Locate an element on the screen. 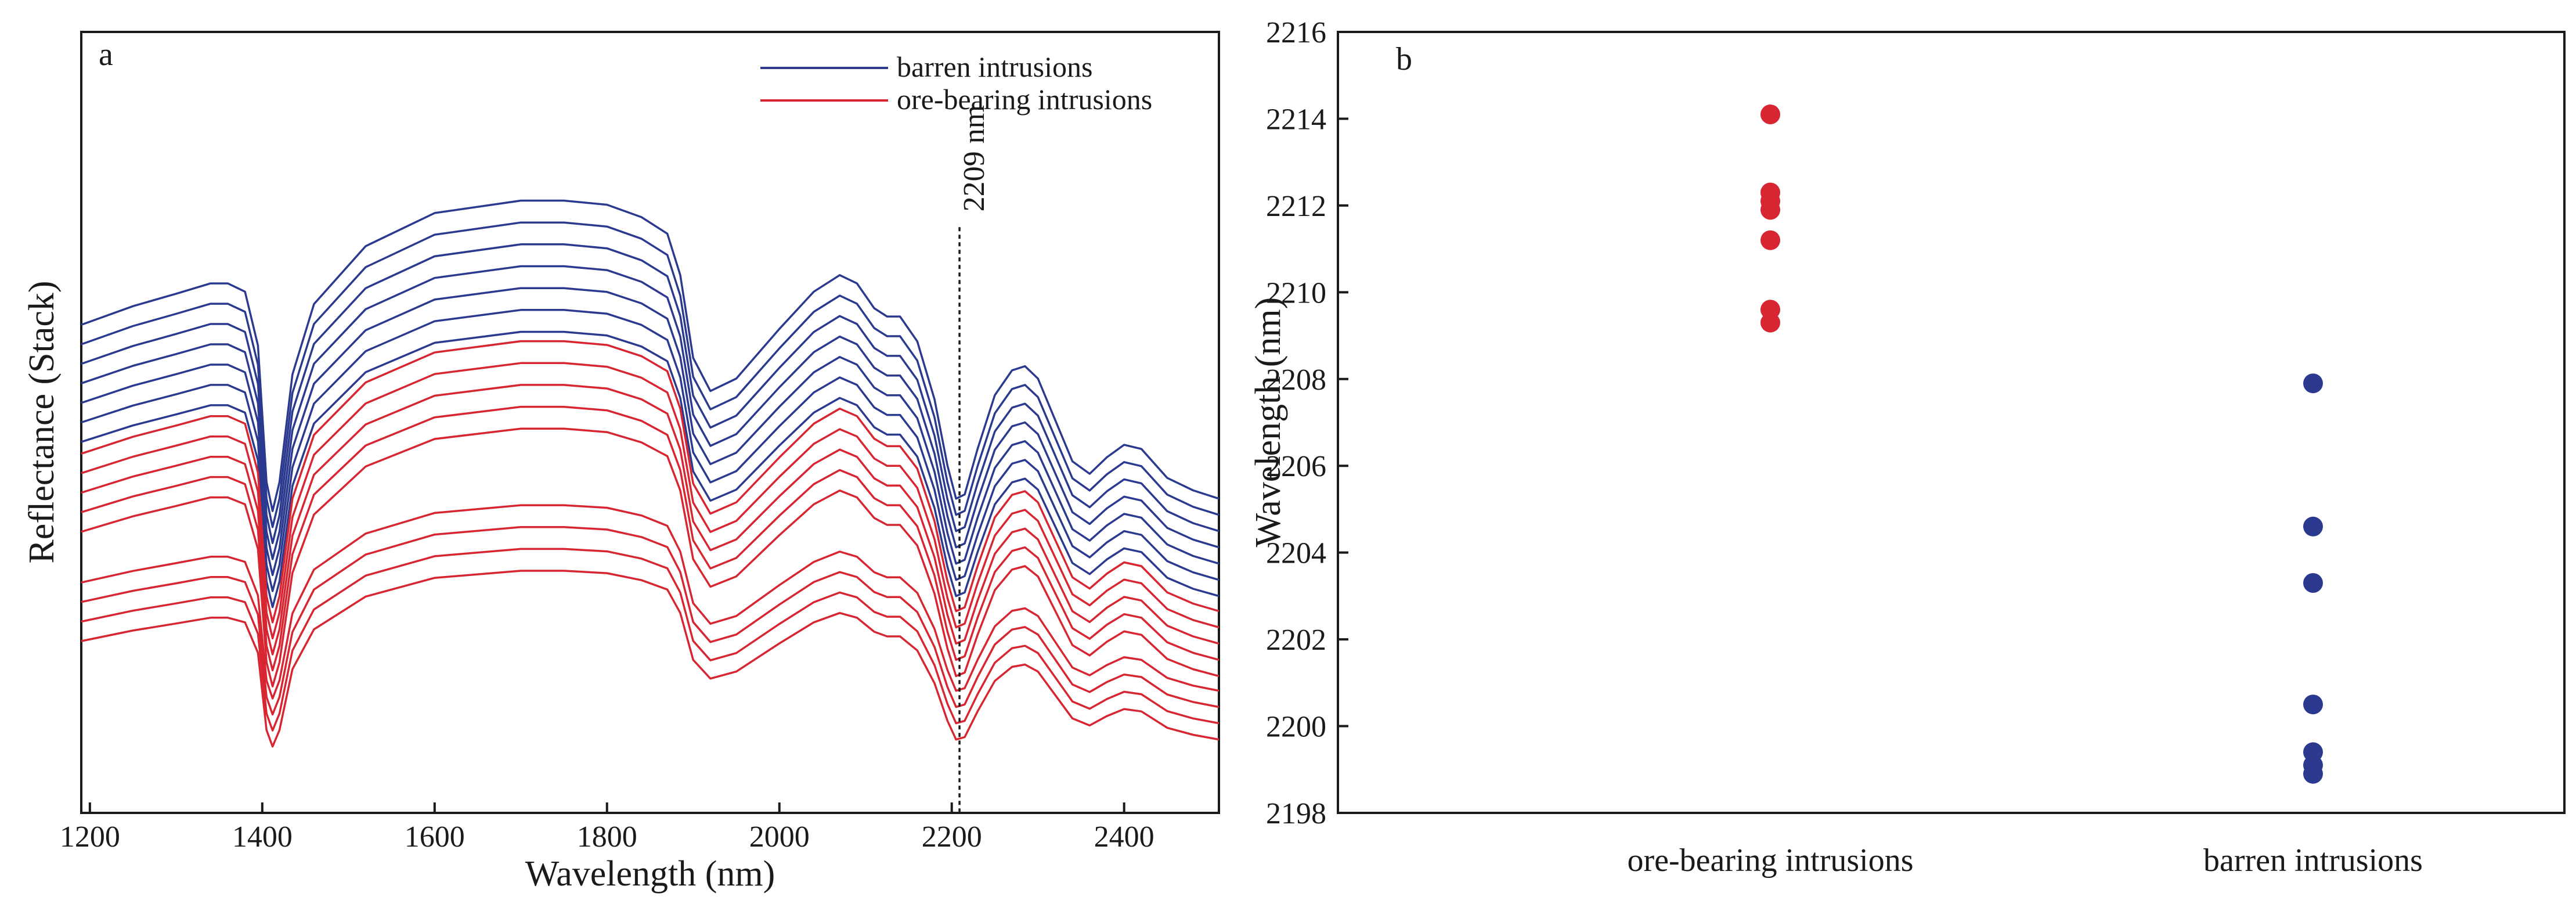 The height and width of the screenshot is (900, 2576). annotation-label-2209: 2209 nm is located at coordinates (975, 158).